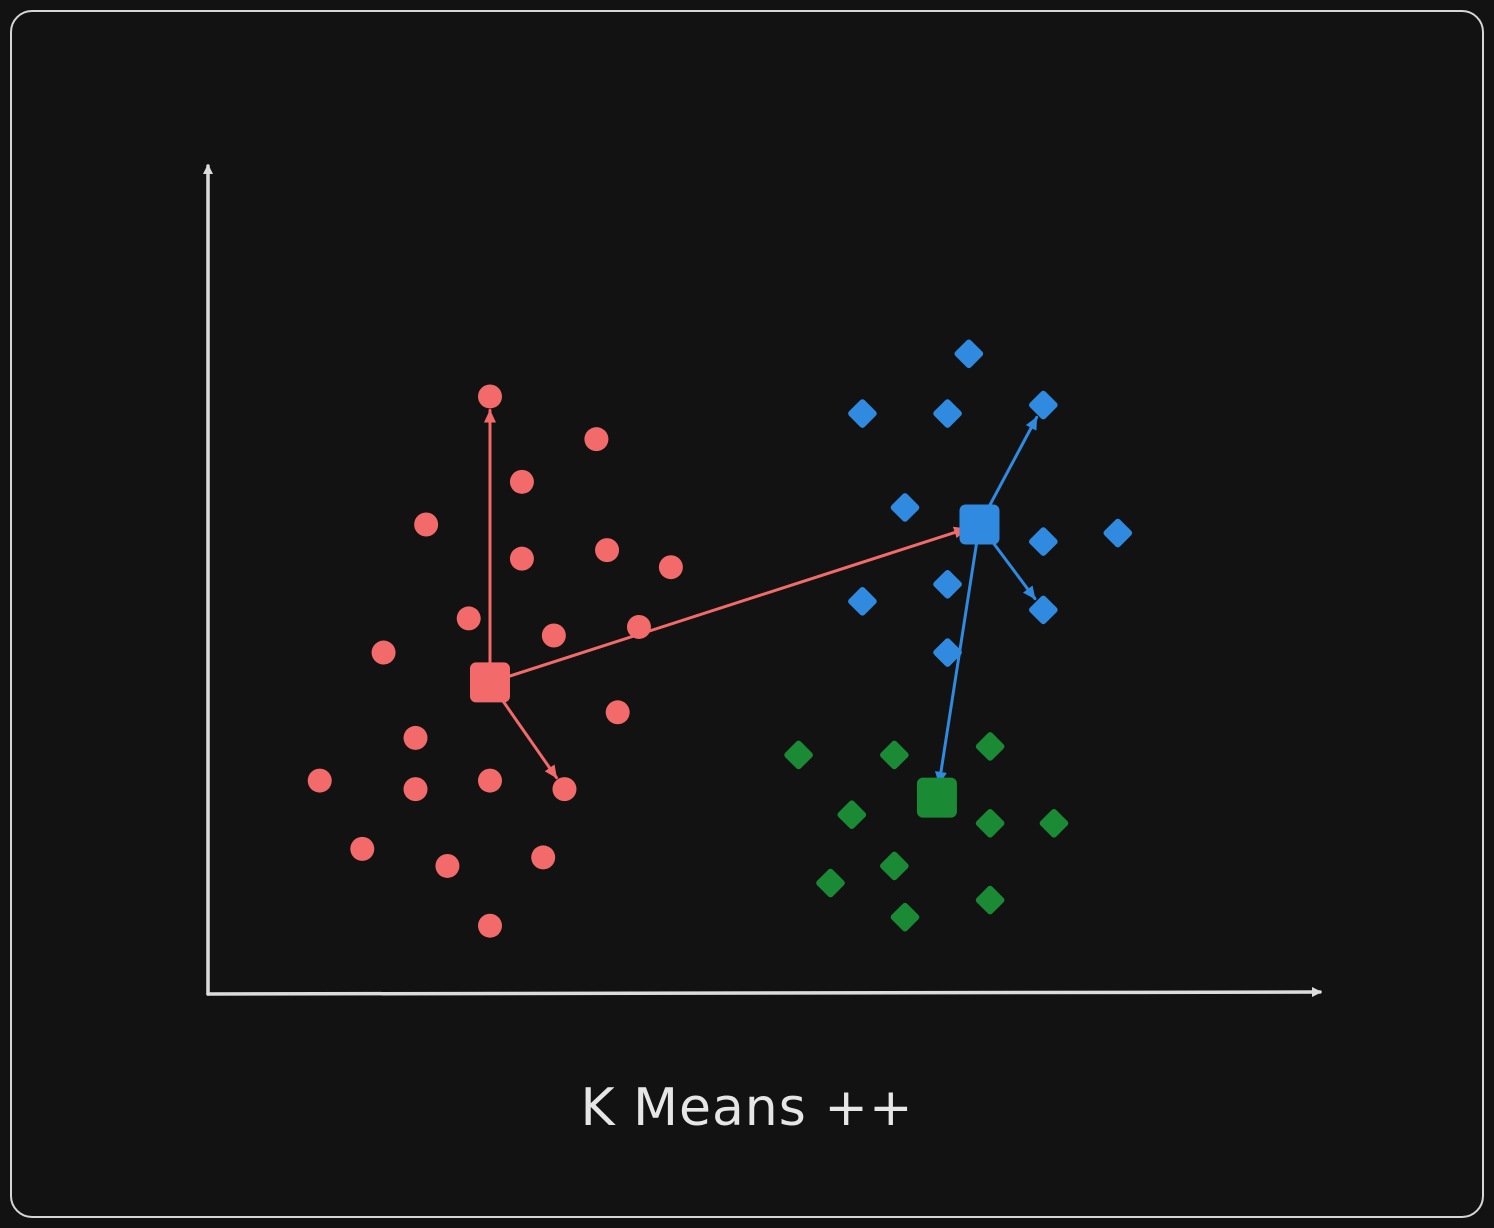 The image size is (1494, 1228). What do you see at coordinates (979, 524) in the screenshot?
I see `blue-centroid` at bounding box center [979, 524].